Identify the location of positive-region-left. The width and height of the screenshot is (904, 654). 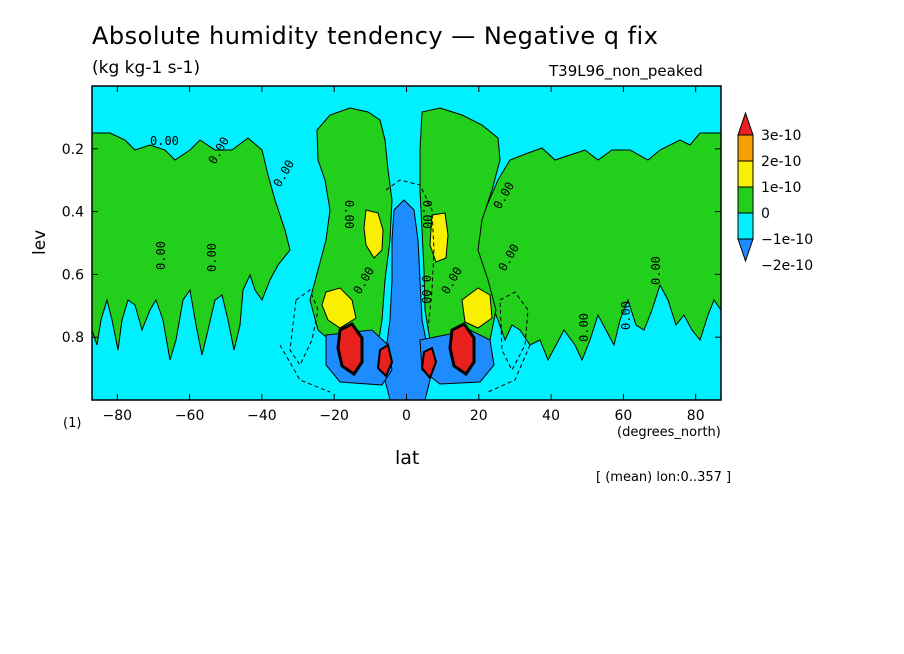
(191, 246).